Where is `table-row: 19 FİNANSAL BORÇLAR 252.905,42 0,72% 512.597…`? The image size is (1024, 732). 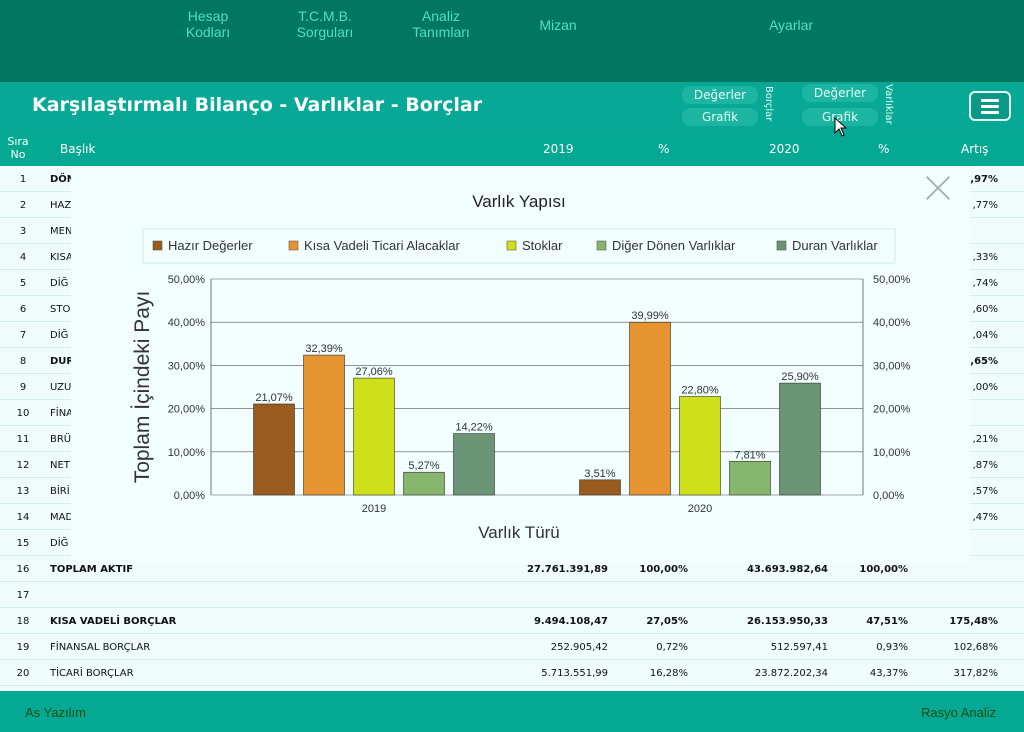 table-row: 19 FİNANSAL BORÇLAR 252.905,42 0,72% 512.597… is located at coordinates (512, 647).